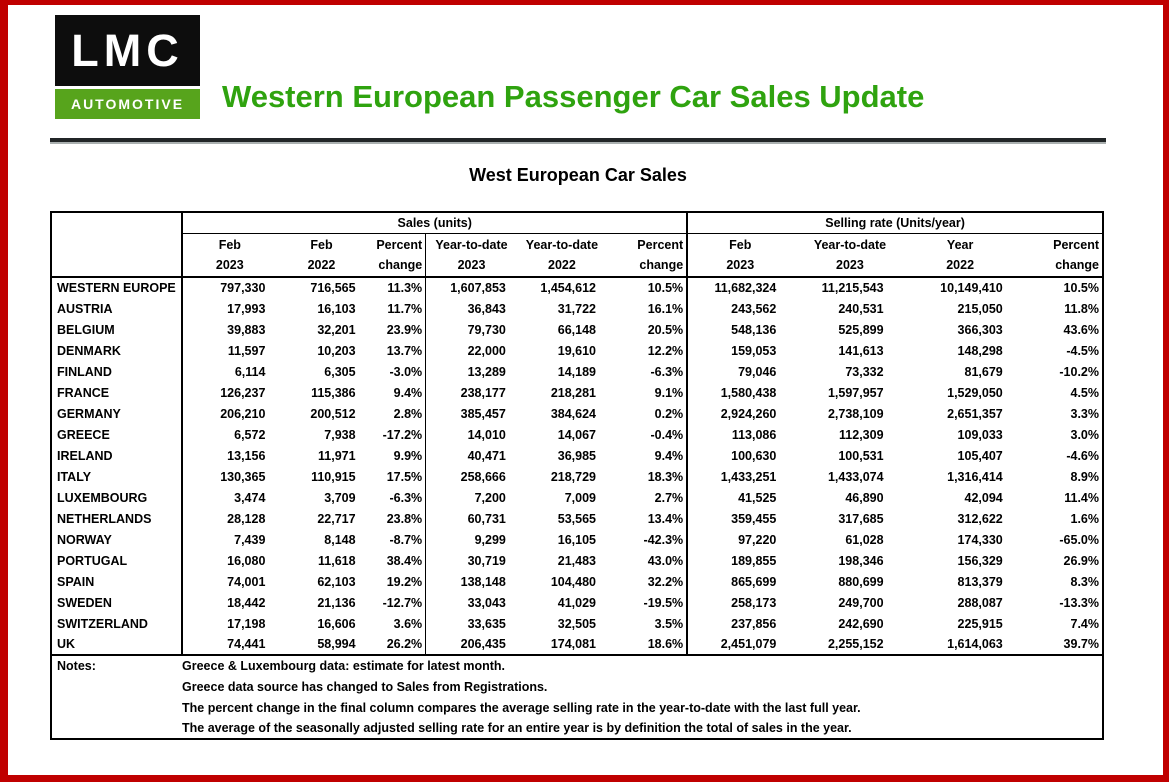  What do you see at coordinates (486, 329) in the screenshot?
I see `cell-value: 79,730` at bounding box center [486, 329].